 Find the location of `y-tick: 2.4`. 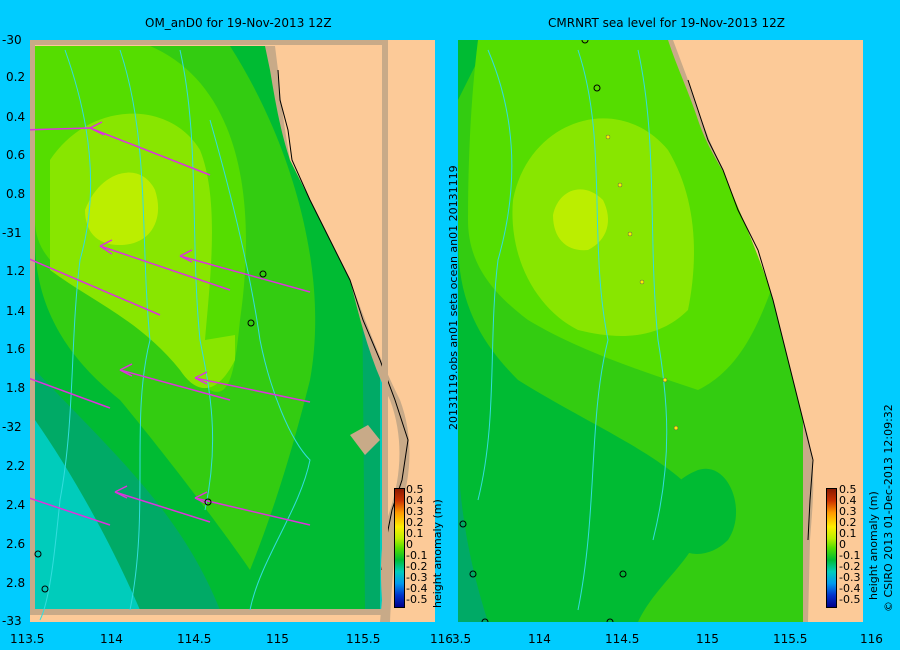

y-tick: 2.4 is located at coordinates (16, 505).